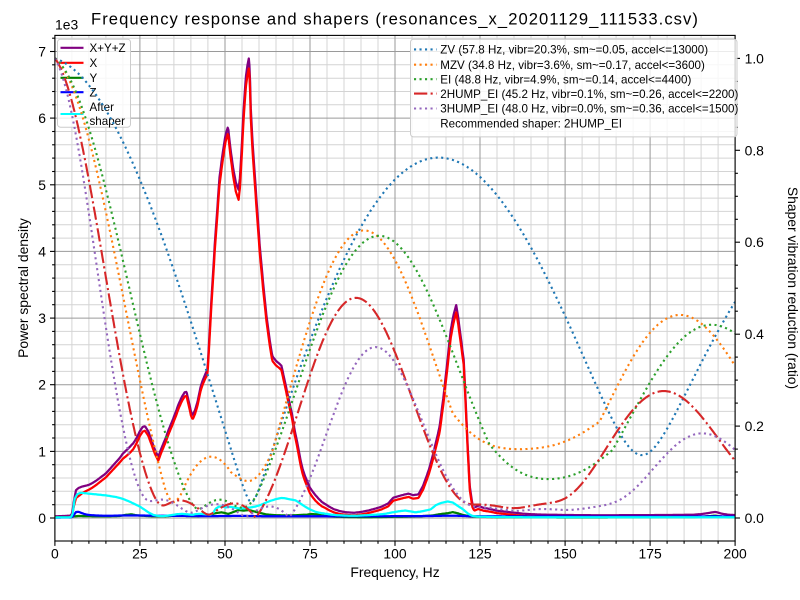 This screenshot has width=800, height=600. I want to click on svg-text: 75, so click(310, 554).